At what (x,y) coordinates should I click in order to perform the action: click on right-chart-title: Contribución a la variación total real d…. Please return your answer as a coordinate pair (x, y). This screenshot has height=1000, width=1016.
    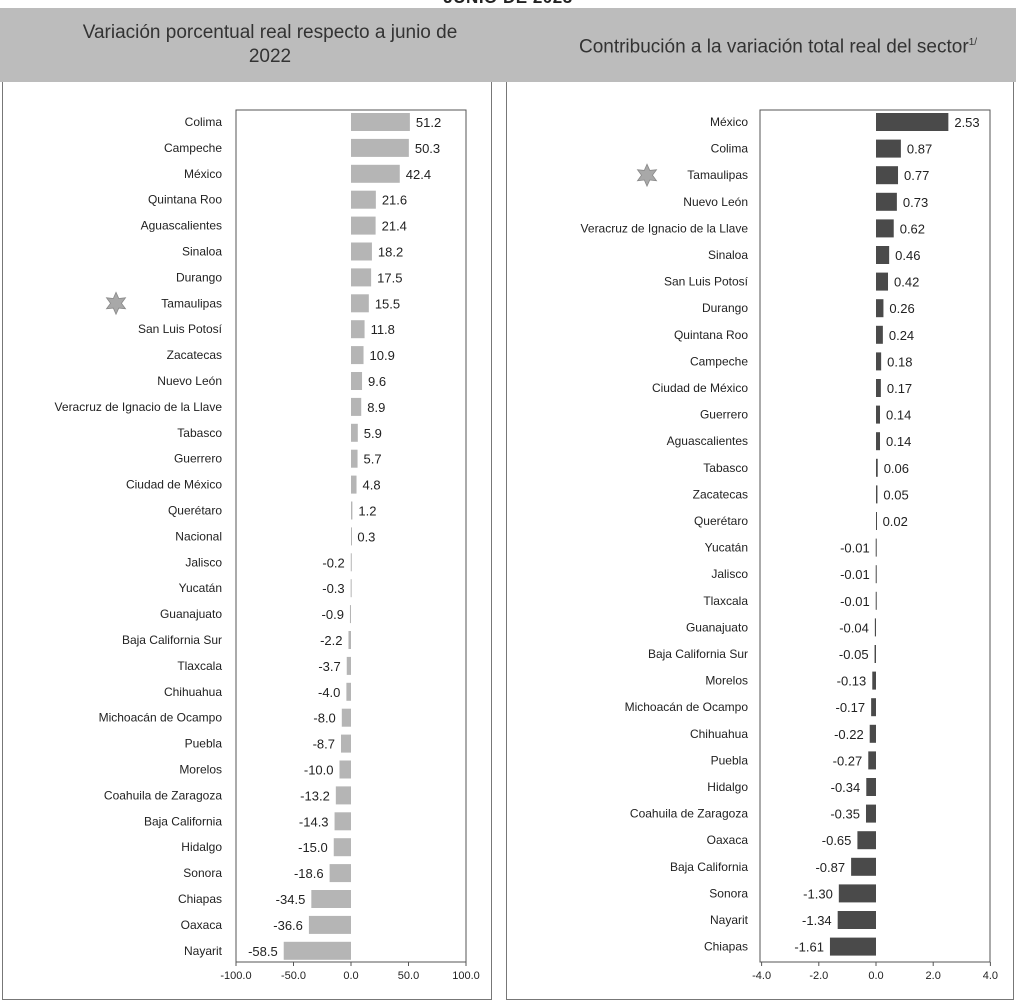
    Looking at the image, I should click on (778, 47).